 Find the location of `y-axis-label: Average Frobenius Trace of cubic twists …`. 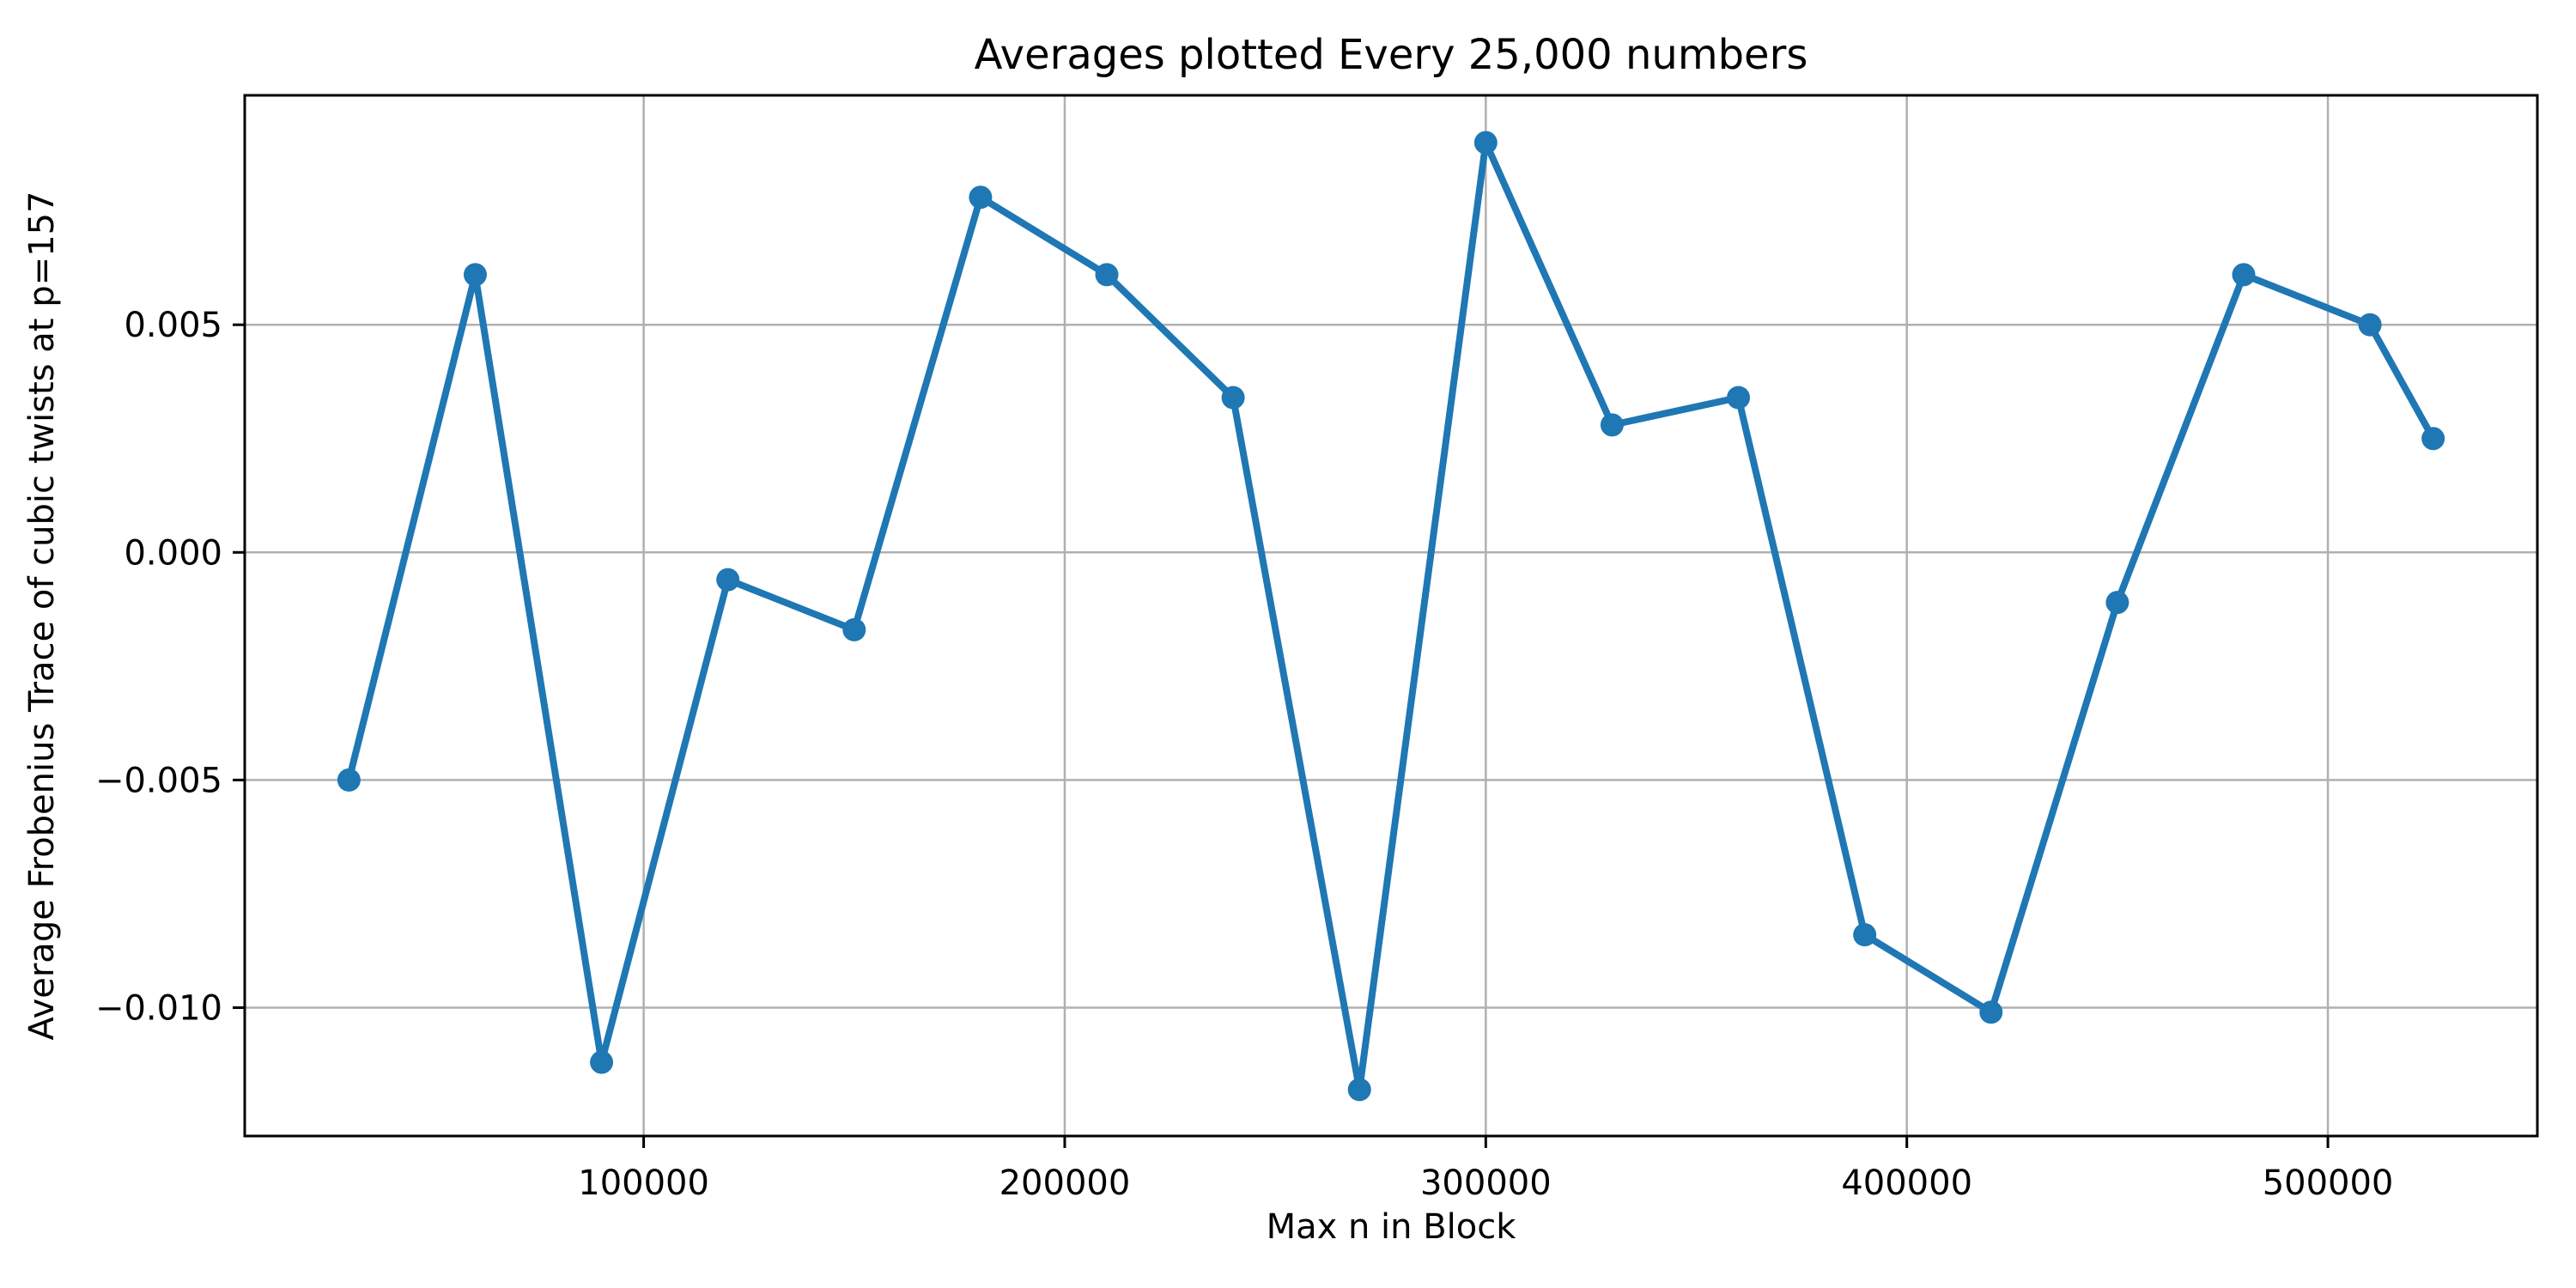

y-axis-label: Average Frobenius Trace of cubic twists … is located at coordinates (42, 616).